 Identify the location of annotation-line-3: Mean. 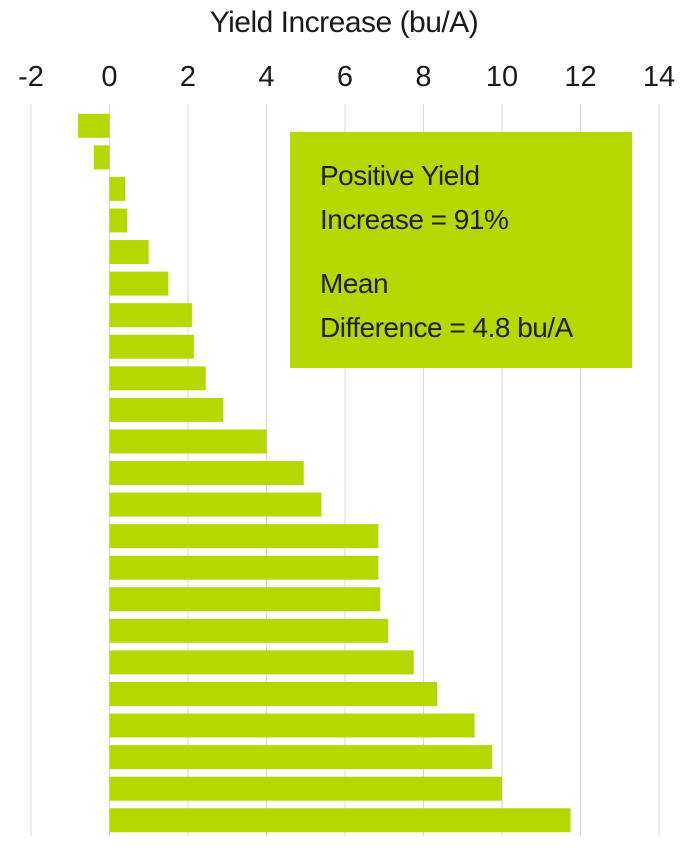
(354, 283).